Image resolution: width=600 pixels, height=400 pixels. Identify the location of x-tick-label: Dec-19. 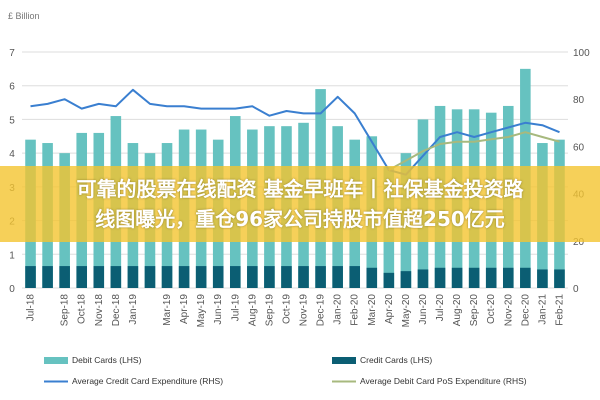
(321, 310).